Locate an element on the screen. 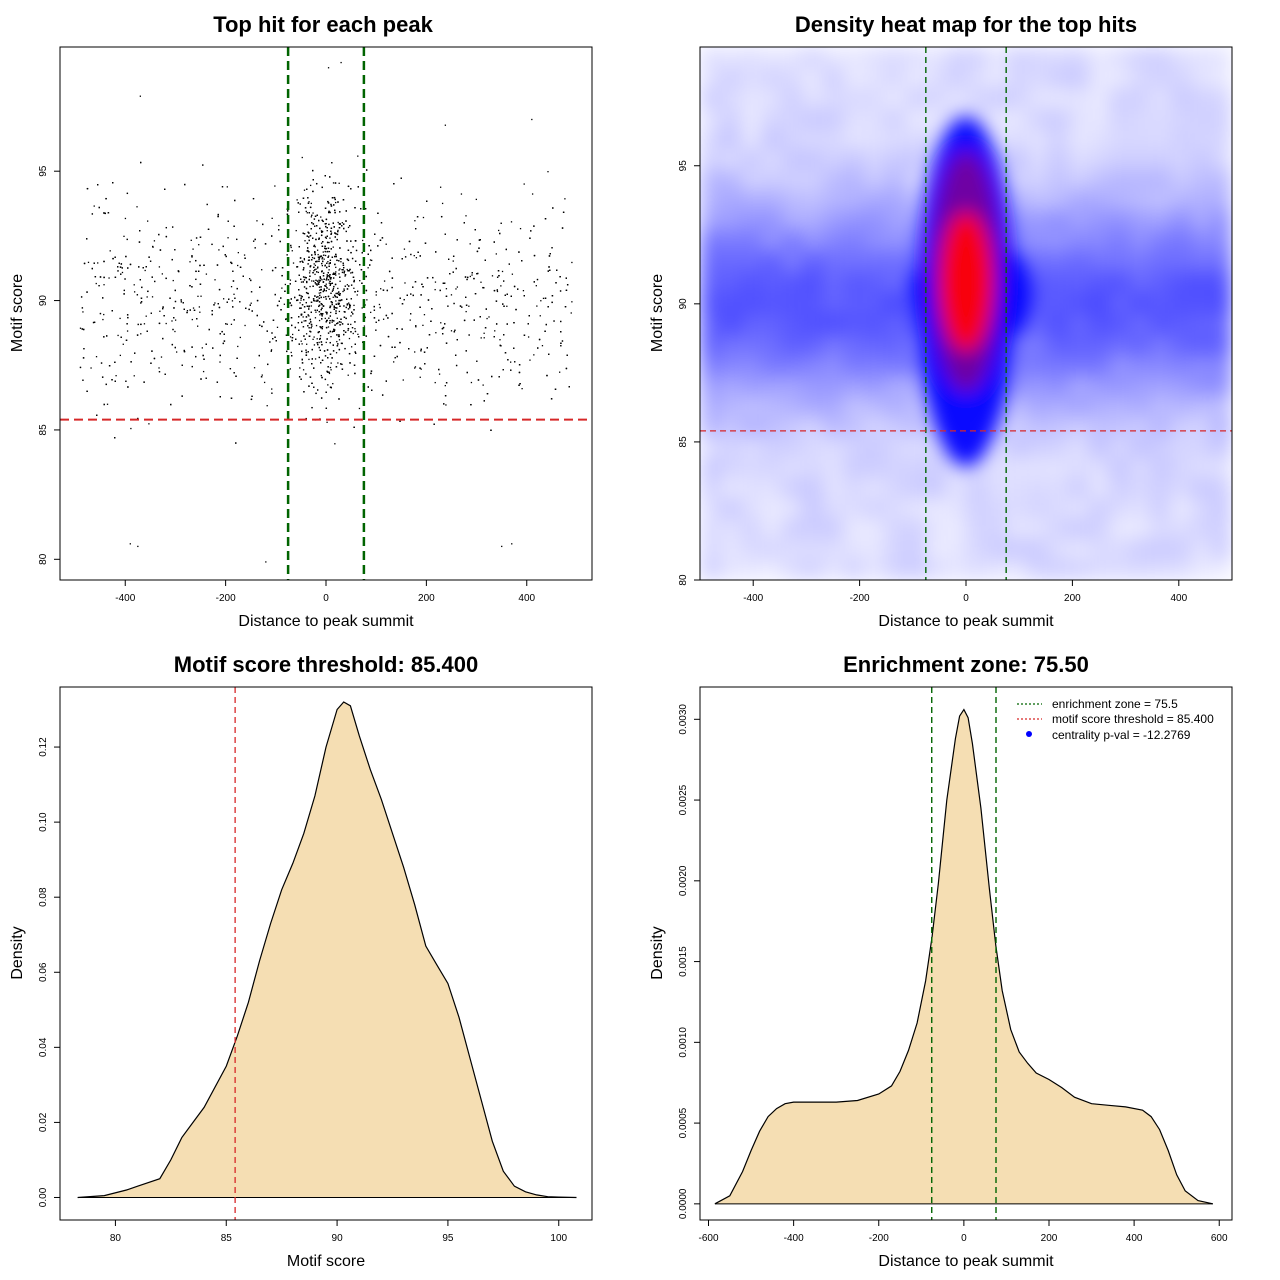 This screenshot has height=1280, width=1280. y-tick-label: 0.12 is located at coordinates (43, 747).